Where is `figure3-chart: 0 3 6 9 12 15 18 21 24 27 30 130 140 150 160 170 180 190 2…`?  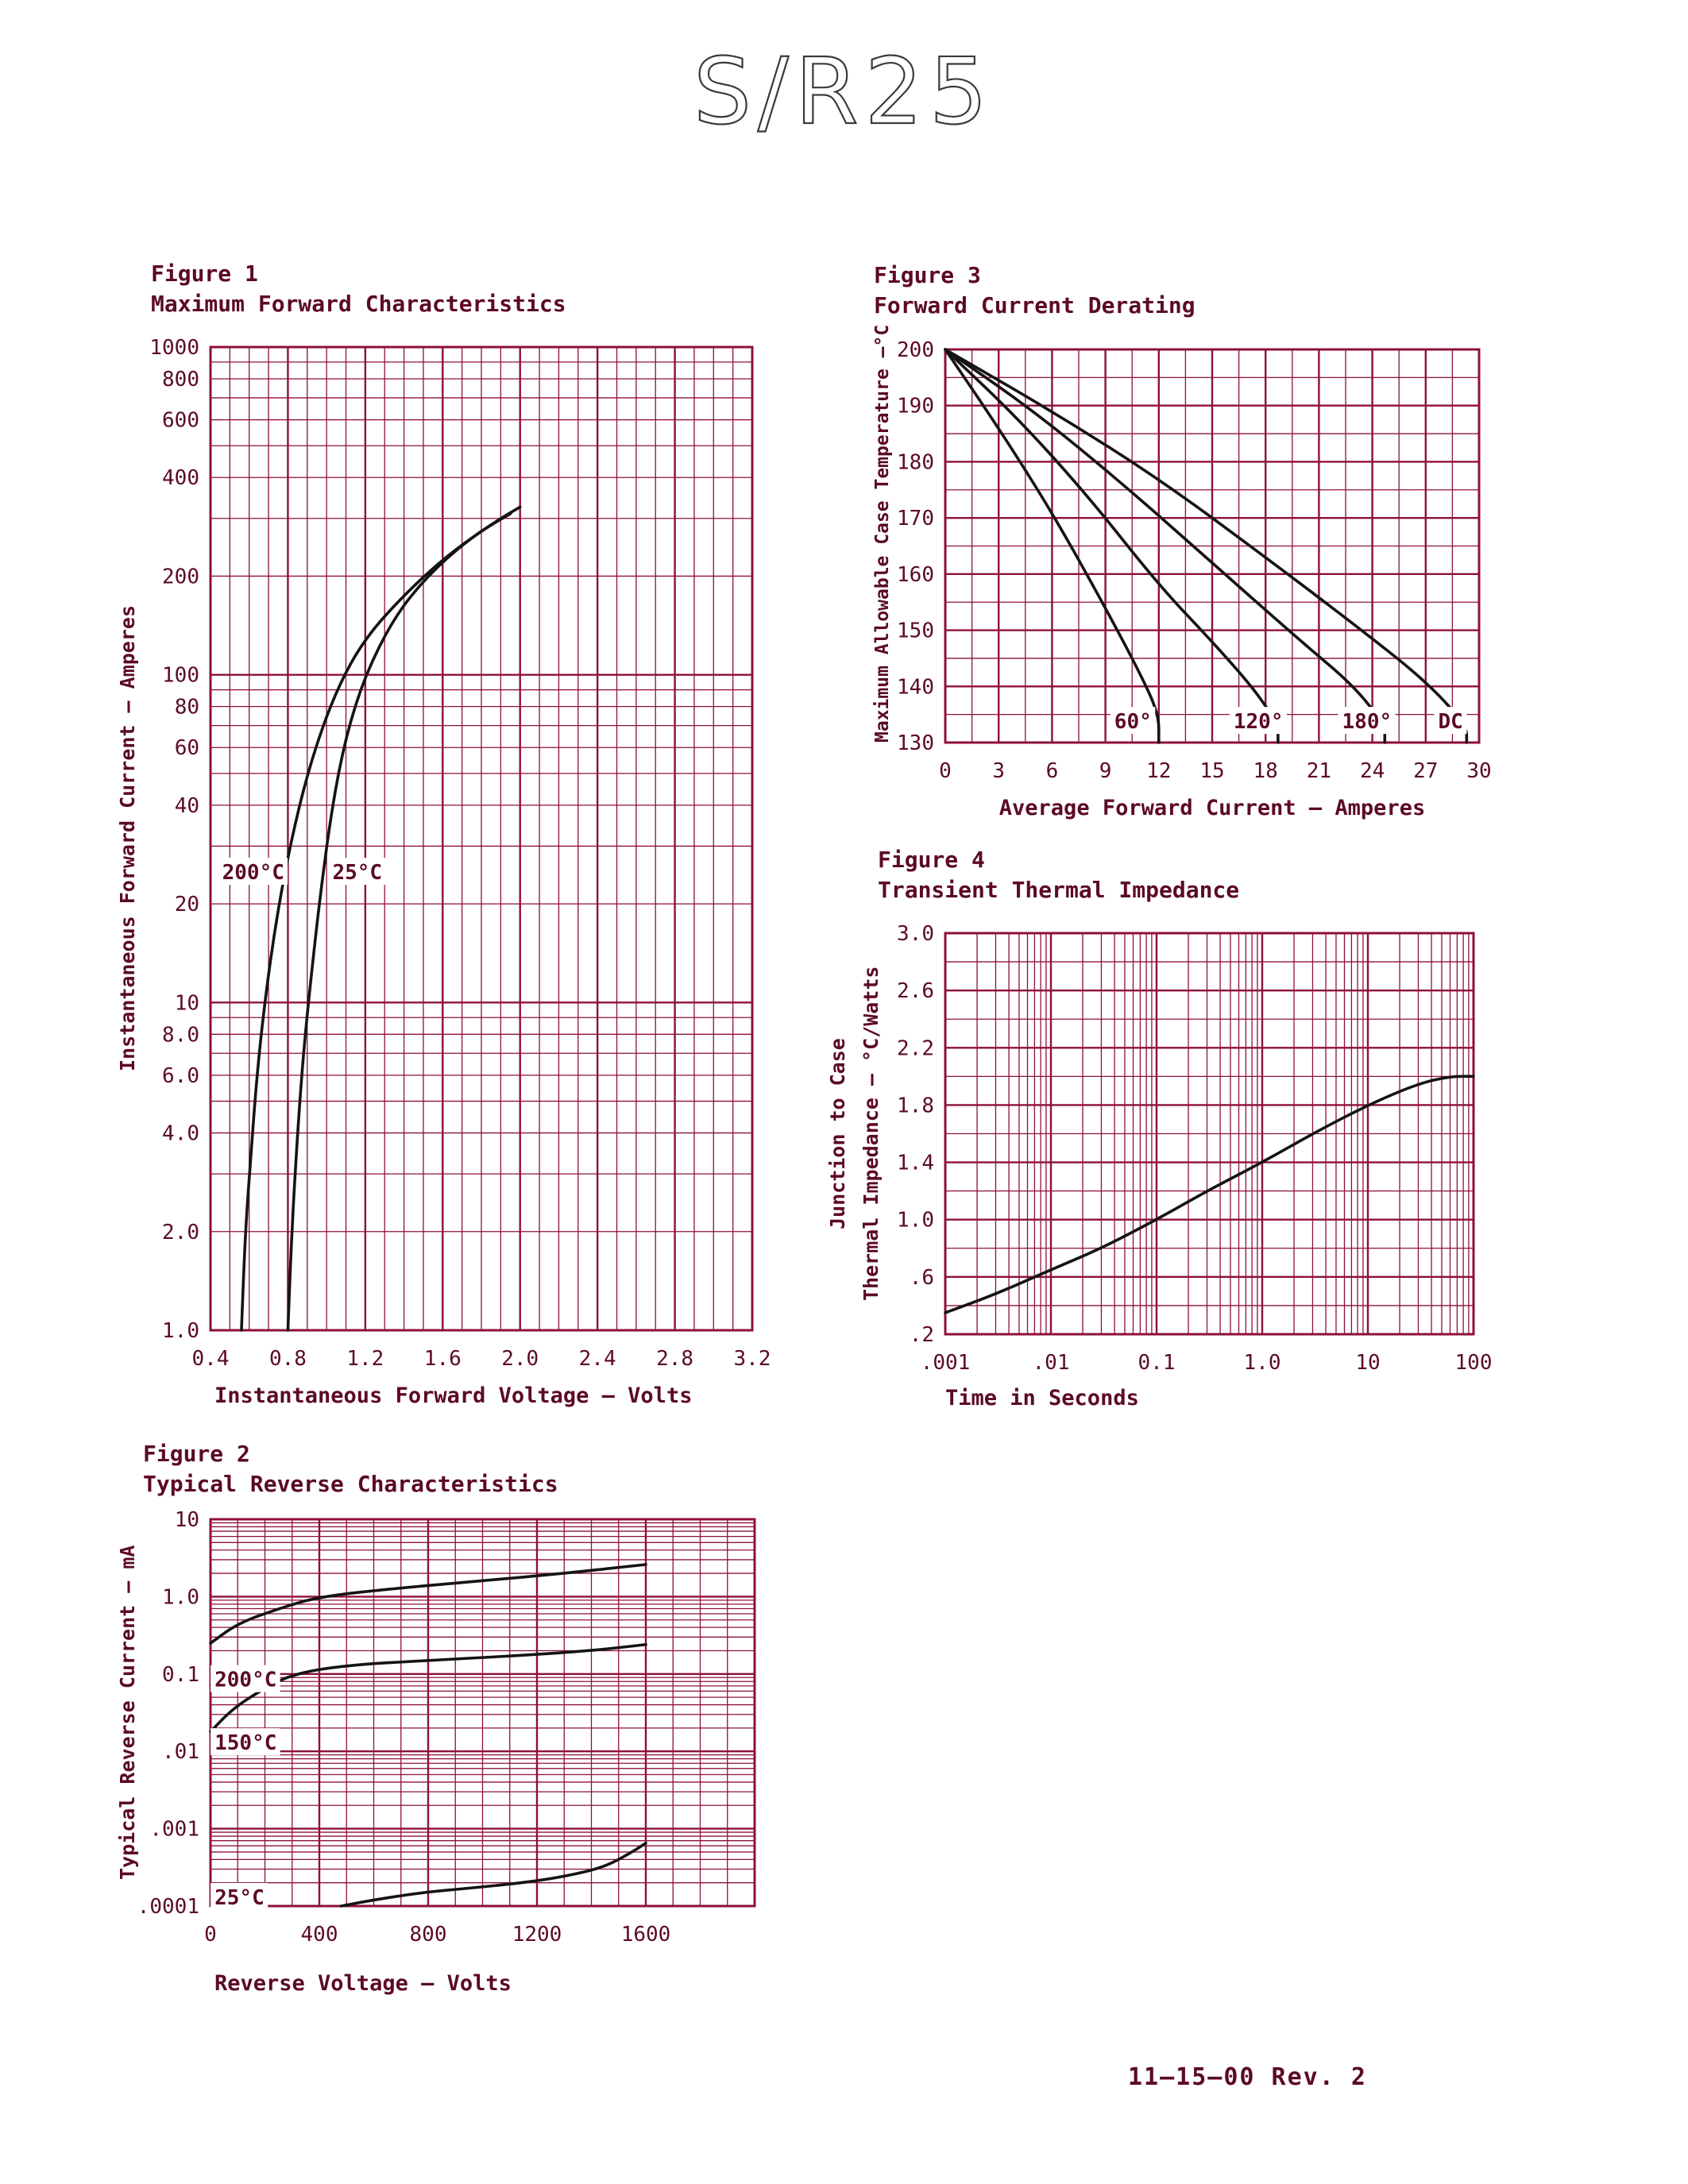 figure3-chart: 0 3 6 9 12 15 18 21 24 27 30 130 140 150 160 170 180 190 2… is located at coordinates (1194, 560).